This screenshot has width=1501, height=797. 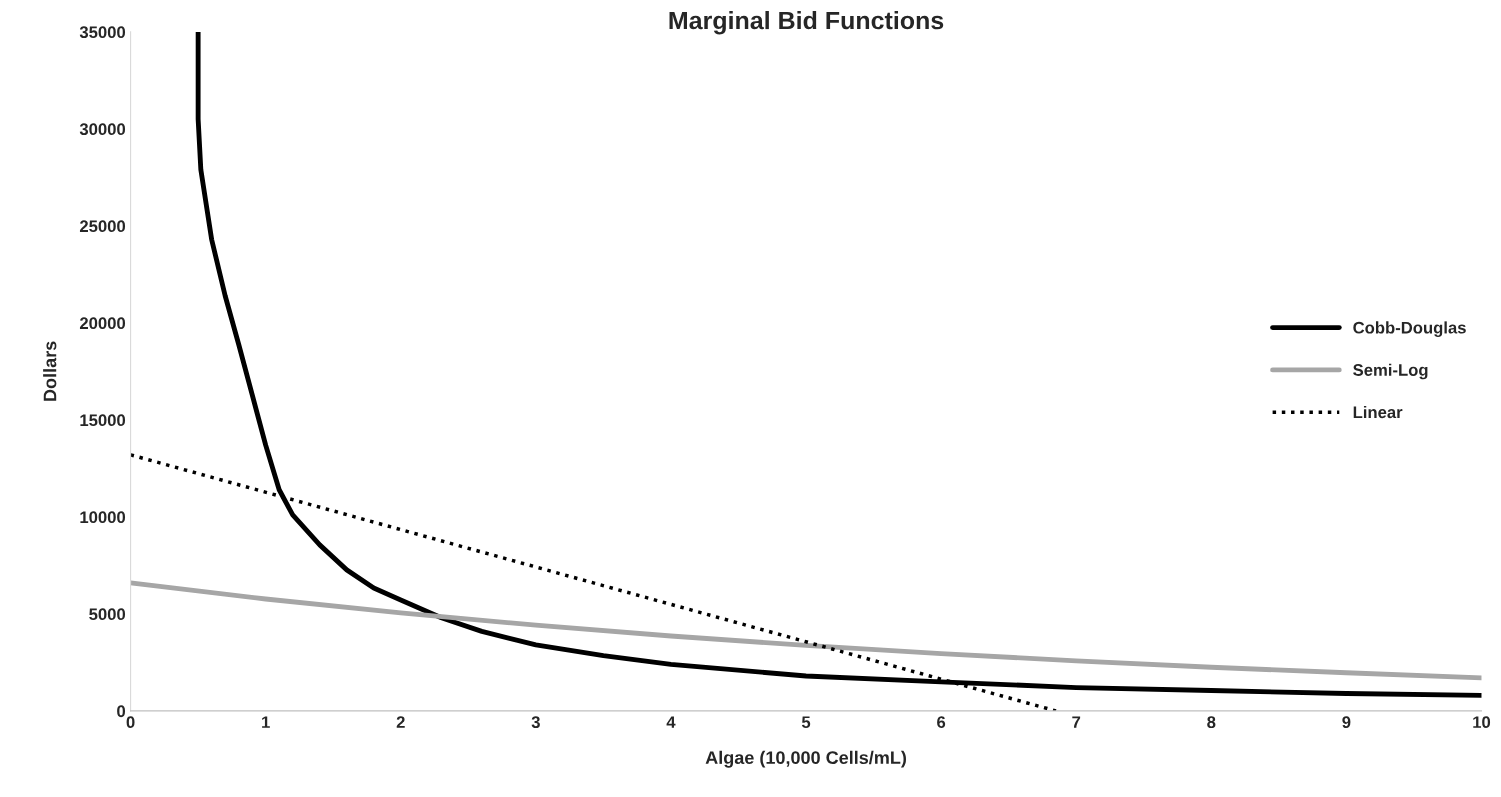 I want to click on y-tick-label: 30000, so click(x=102, y=129).